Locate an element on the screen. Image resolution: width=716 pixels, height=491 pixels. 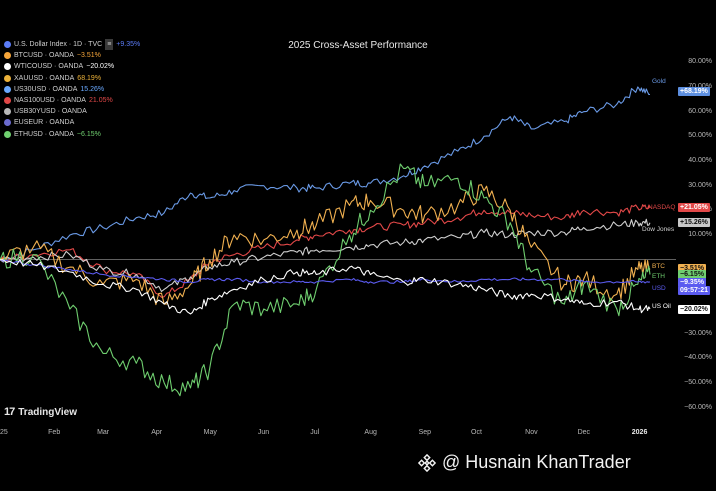
legend-label: US30USD · OANDA is located at coordinates (46, 89).